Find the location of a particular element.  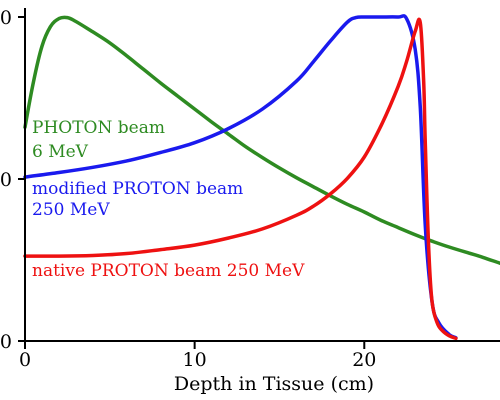

x-tick-label: 0 is located at coordinates (25, 360).